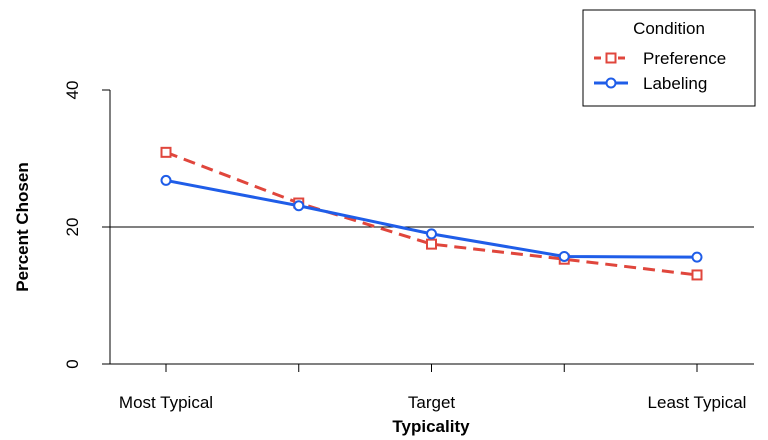 This screenshot has width=768, height=440. What do you see at coordinates (697, 402) in the screenshot?
I see `x-tick-label: Least Typical` at bounding box center [697, 402].